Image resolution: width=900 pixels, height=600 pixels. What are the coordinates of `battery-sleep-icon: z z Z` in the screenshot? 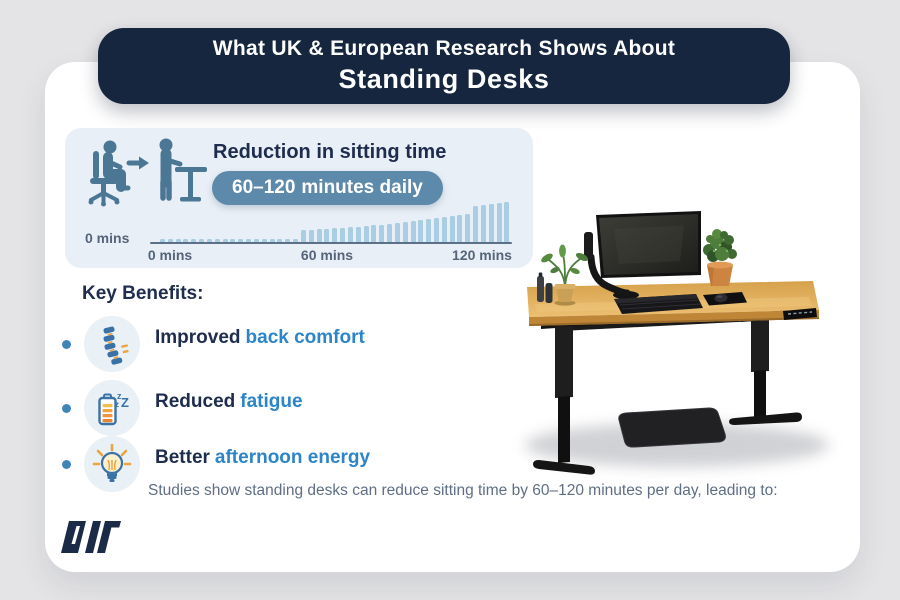 It's located at (112, 408).